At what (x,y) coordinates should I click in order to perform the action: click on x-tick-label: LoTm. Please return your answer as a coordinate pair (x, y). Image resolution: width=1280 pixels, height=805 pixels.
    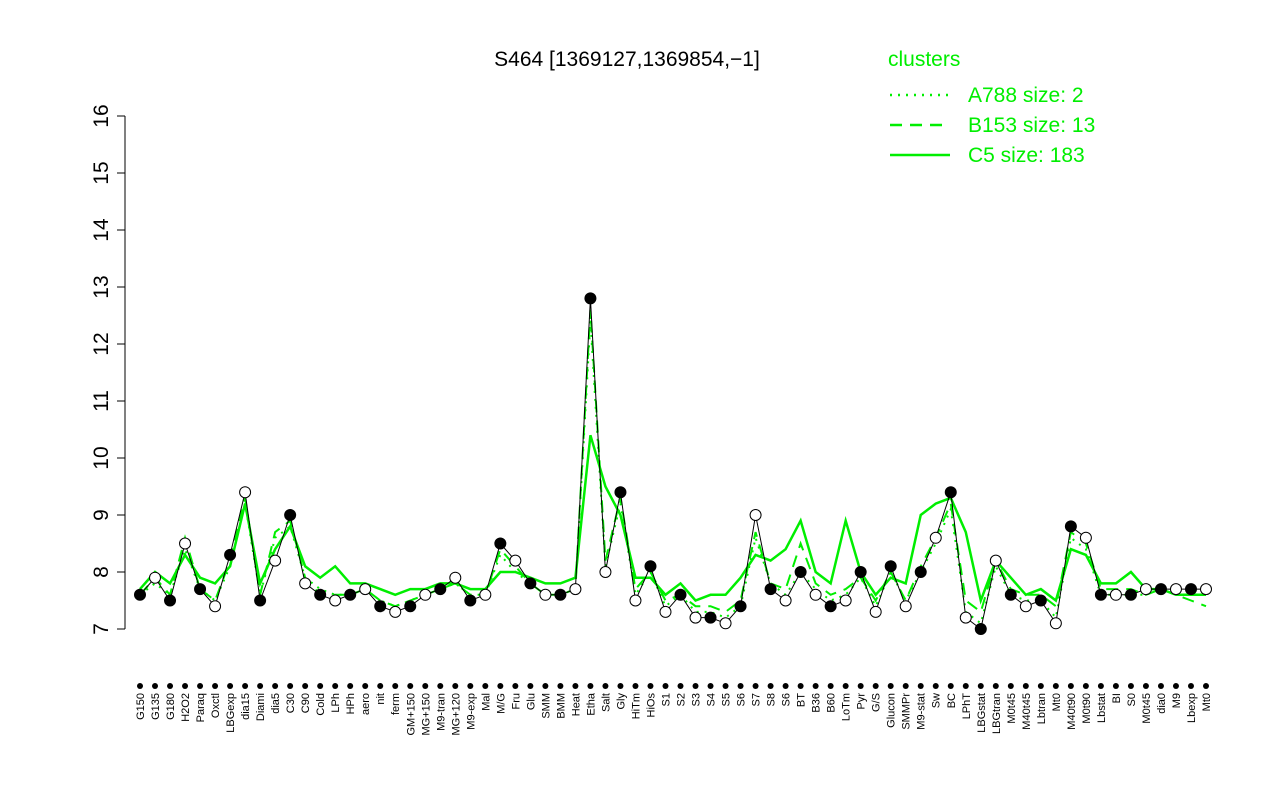
    Looking at the image, I should click on (847, 707).